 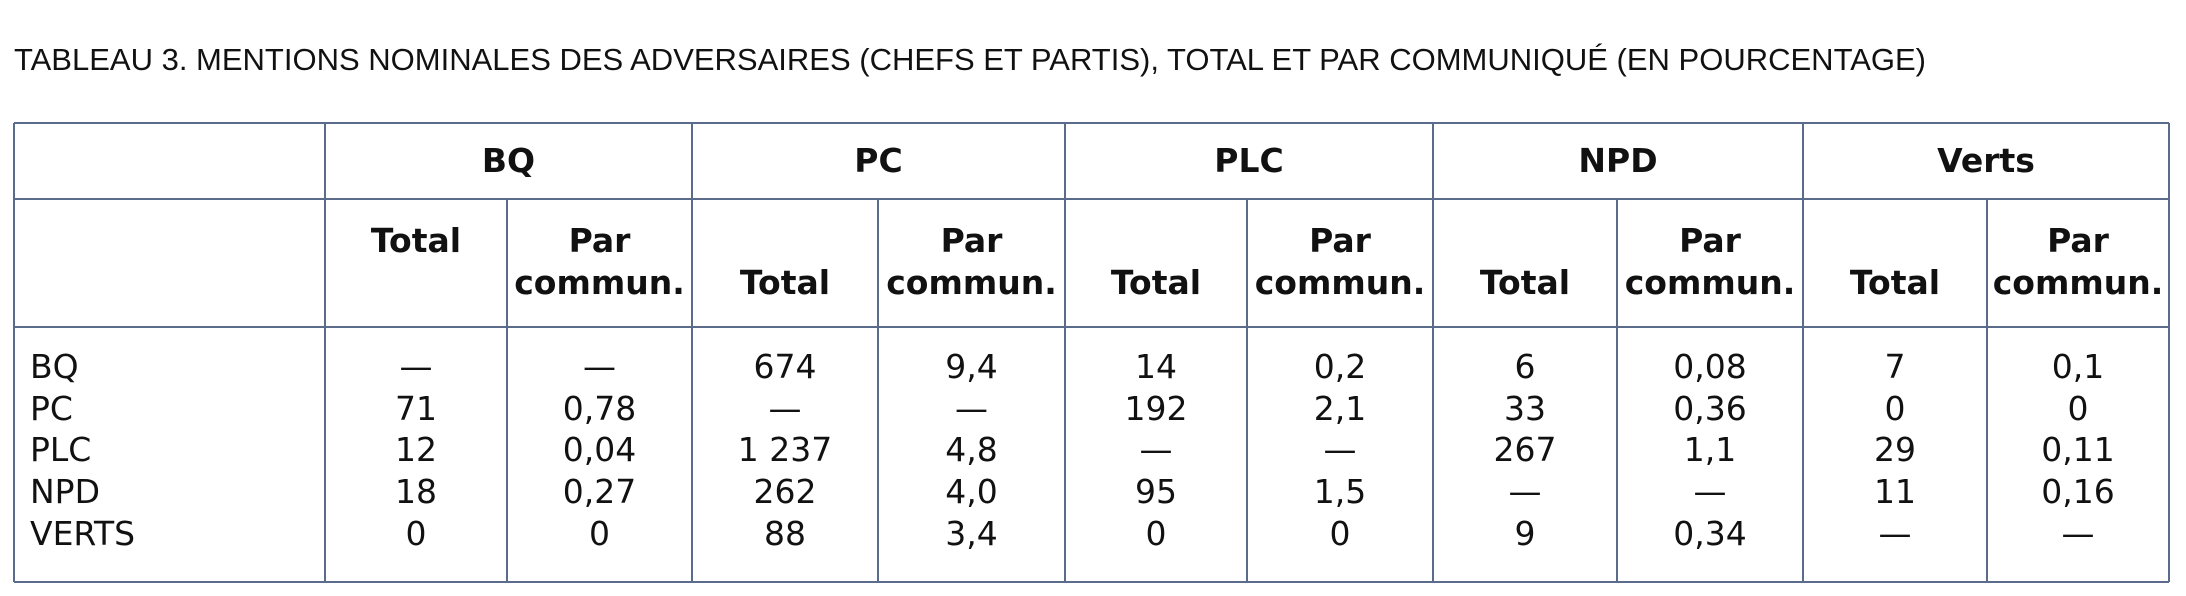 I want to click on table-cell: 9, so click(x=1525, y=533).